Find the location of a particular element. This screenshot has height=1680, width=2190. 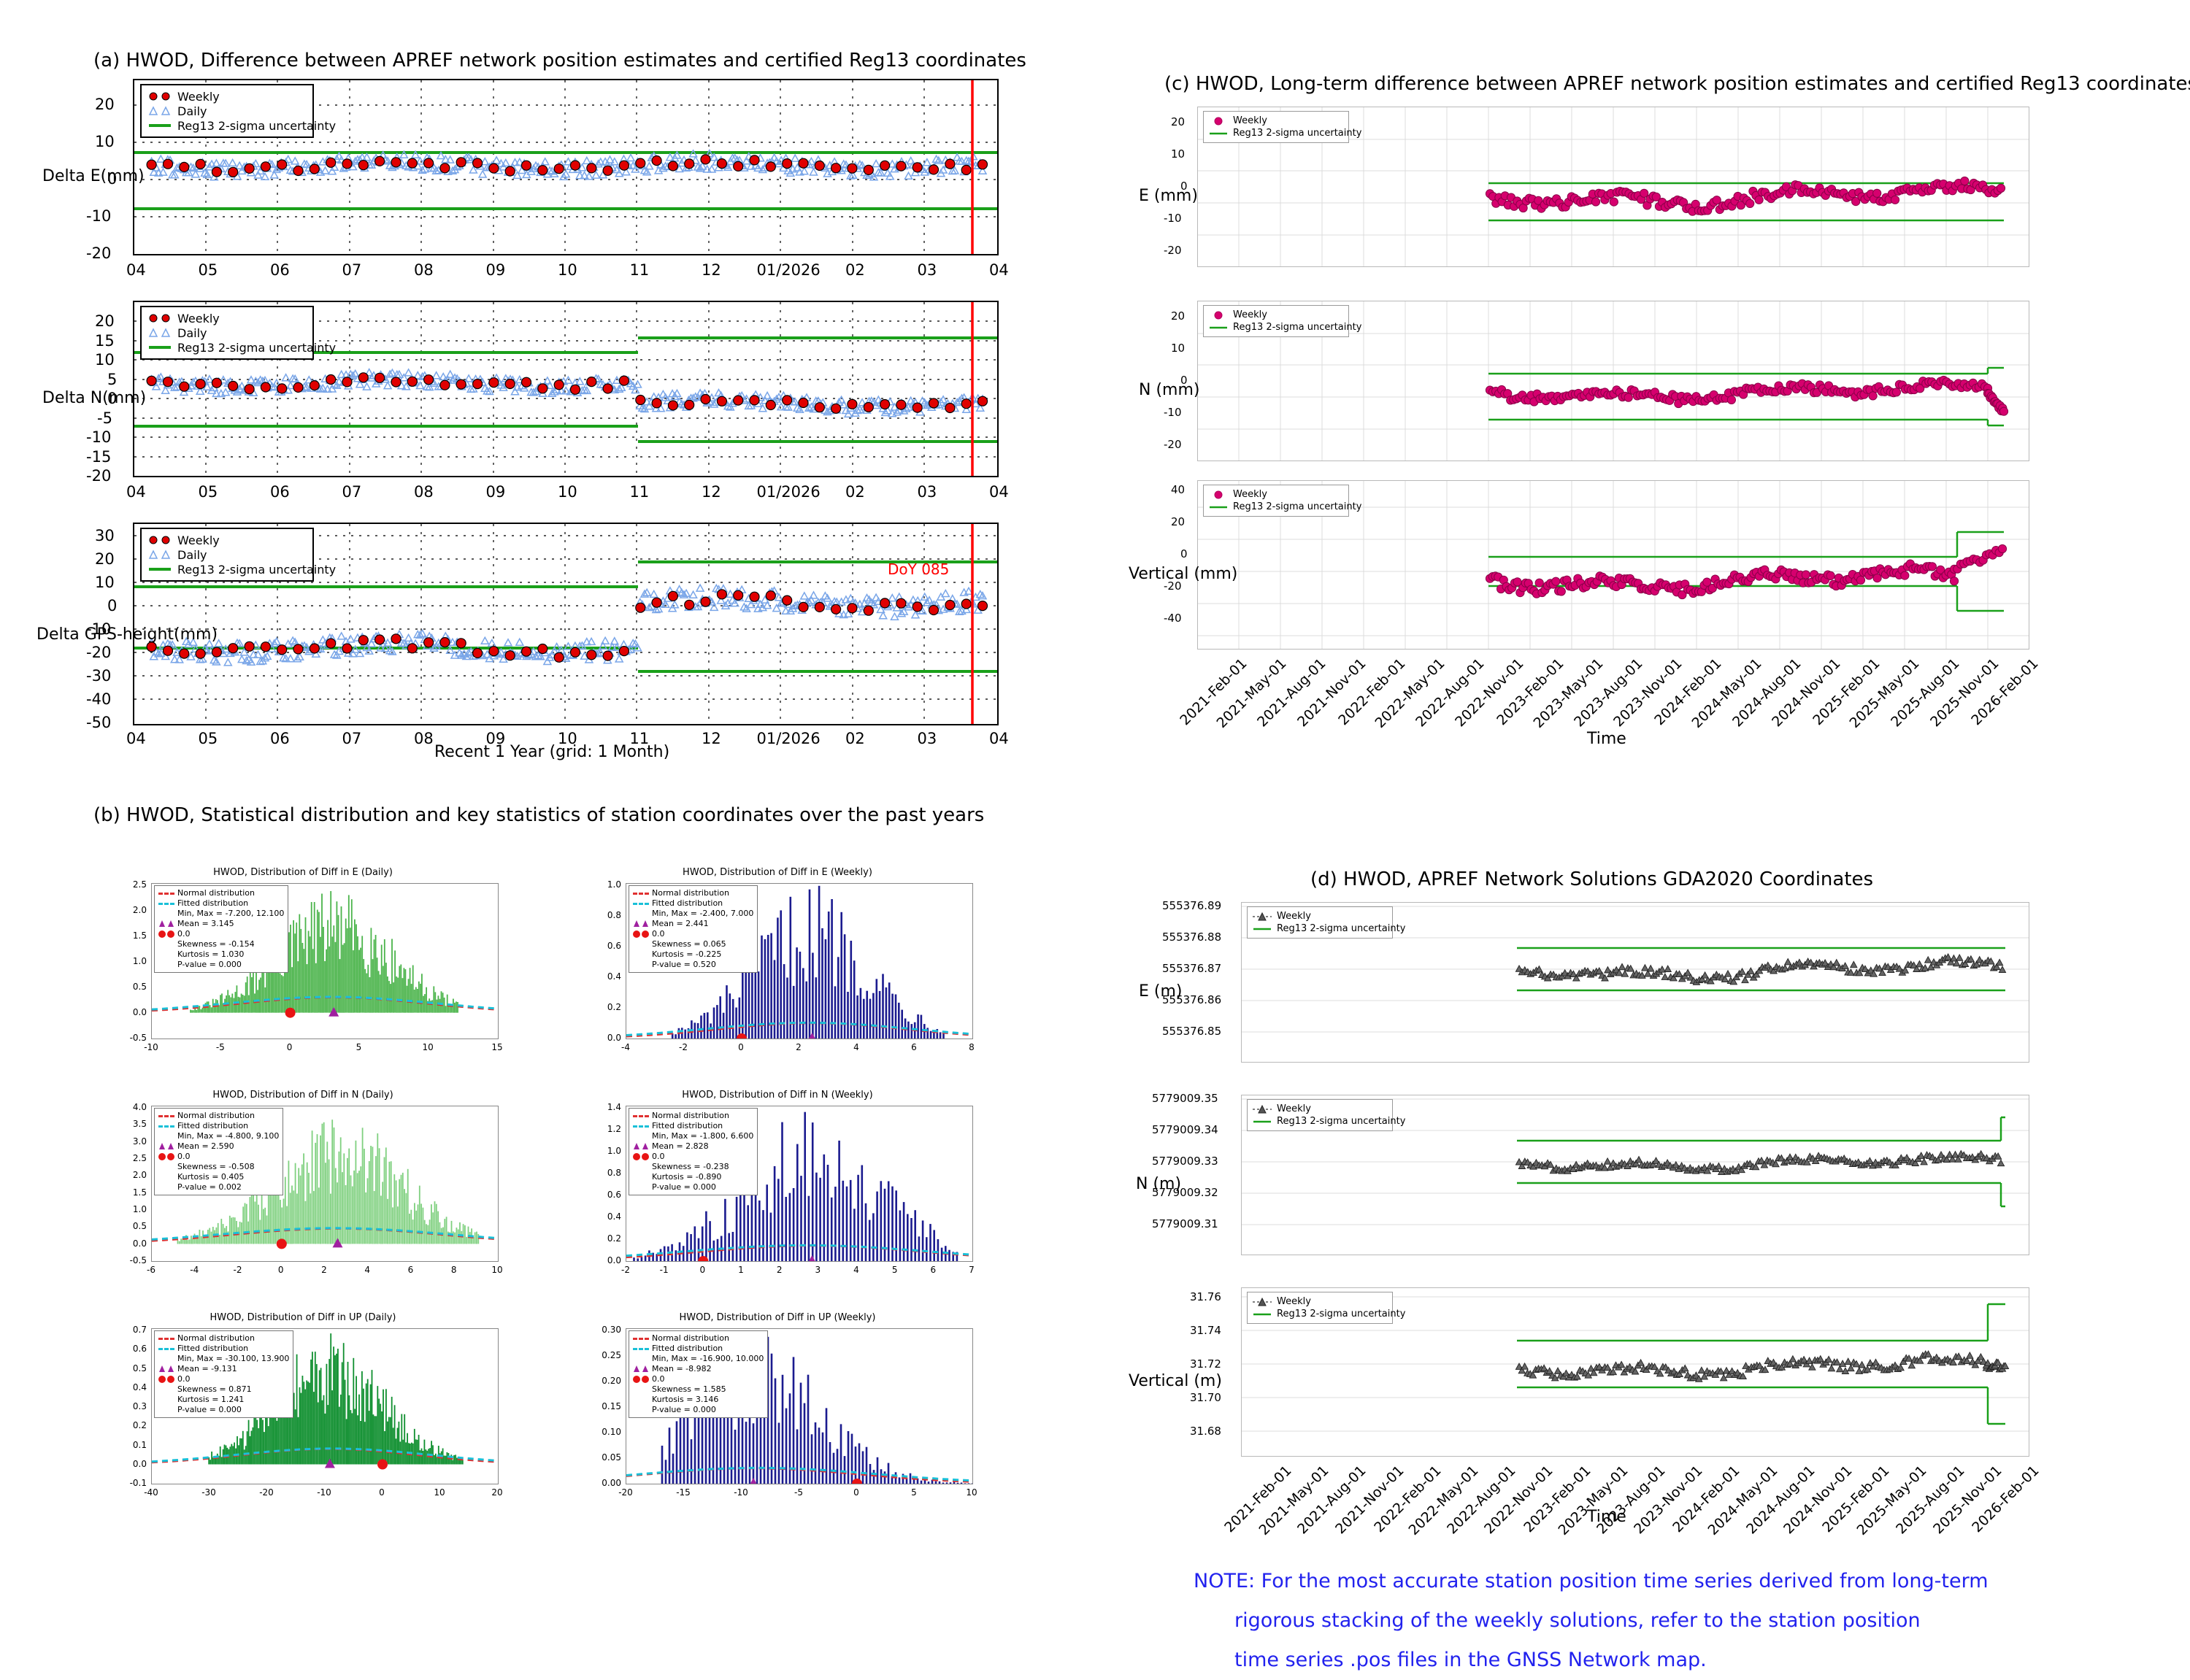

histogram-ytick: 1.5 is located at coordinates (139, 1193).